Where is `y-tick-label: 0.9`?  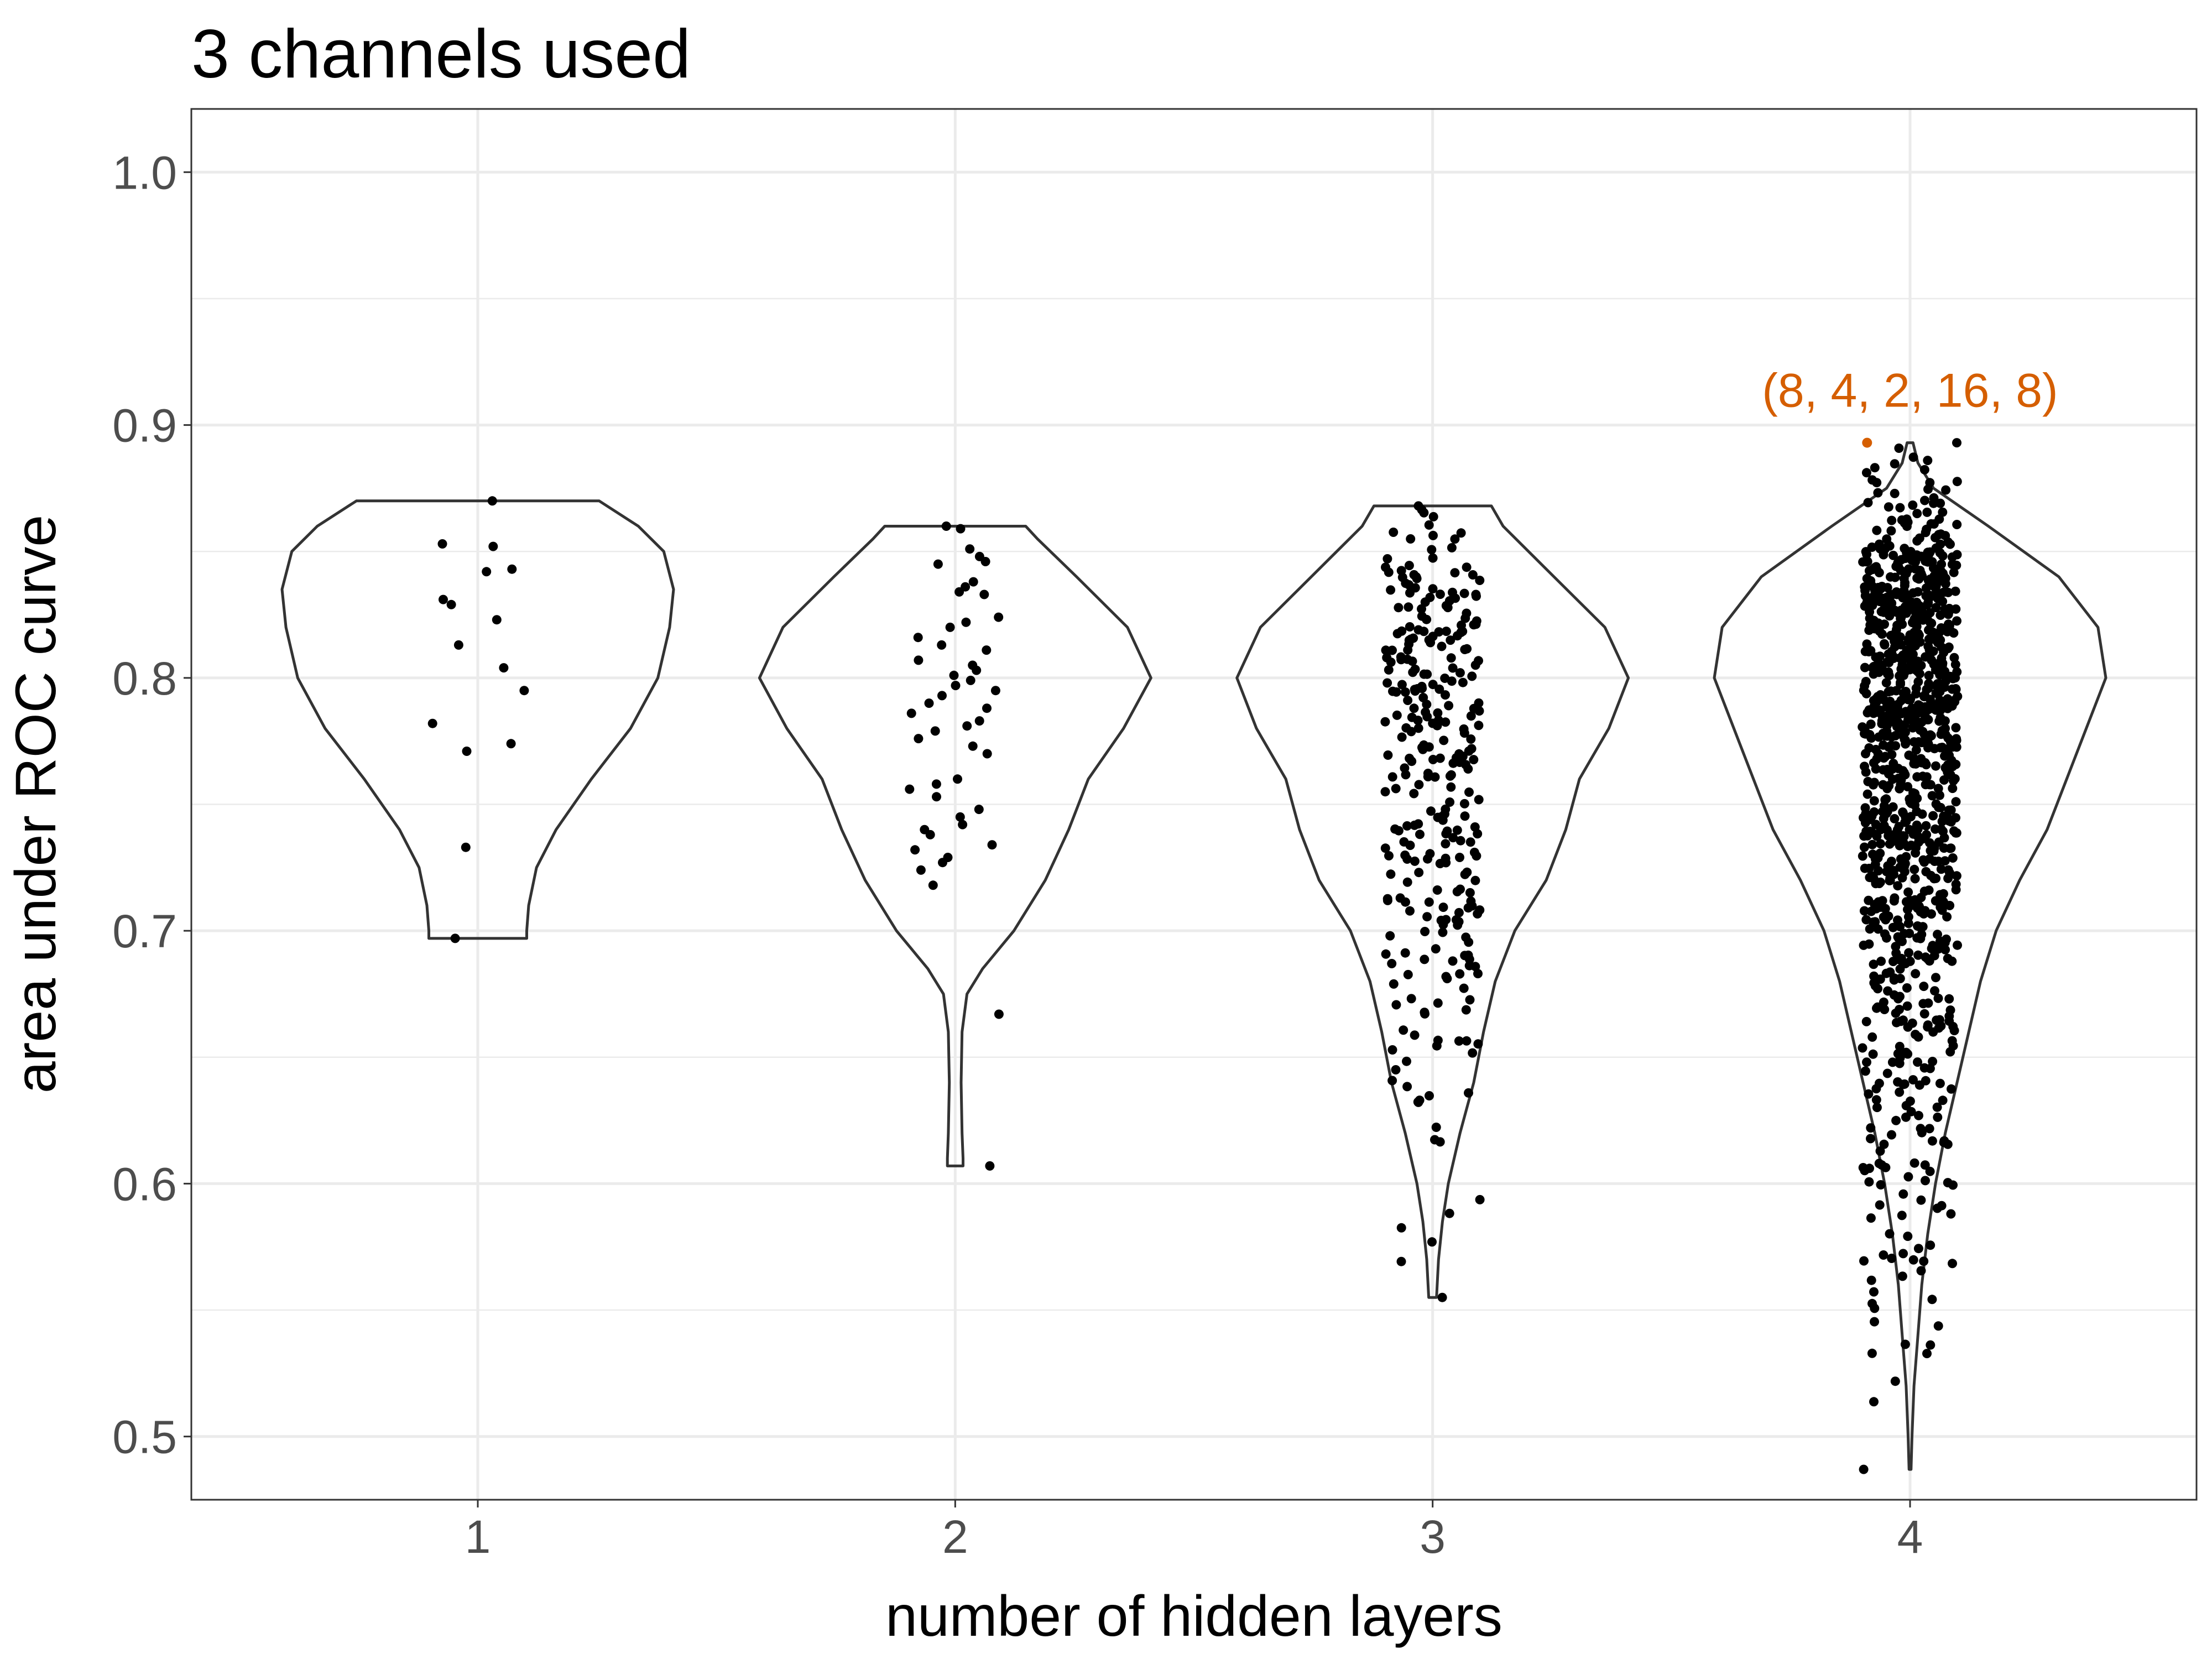 y-tick-label: 0.9 is located at coordinates (145, 426).